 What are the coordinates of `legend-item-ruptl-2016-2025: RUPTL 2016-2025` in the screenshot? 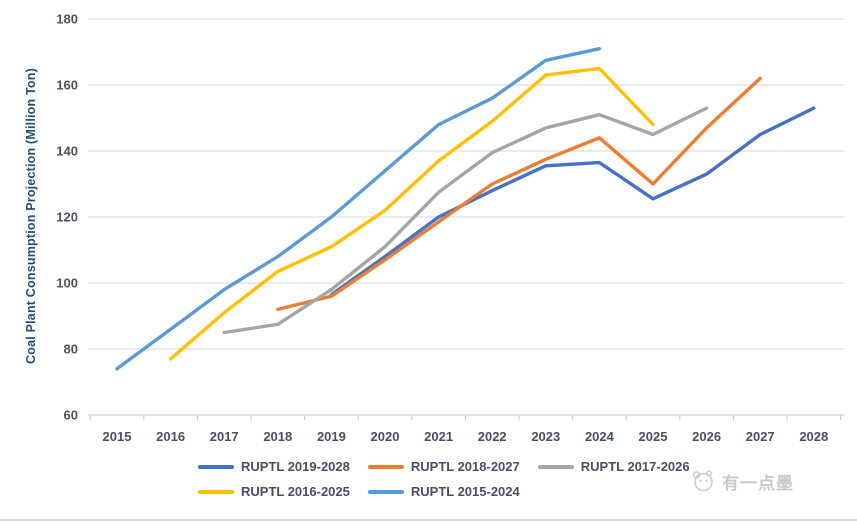 It's located at (274, 491).